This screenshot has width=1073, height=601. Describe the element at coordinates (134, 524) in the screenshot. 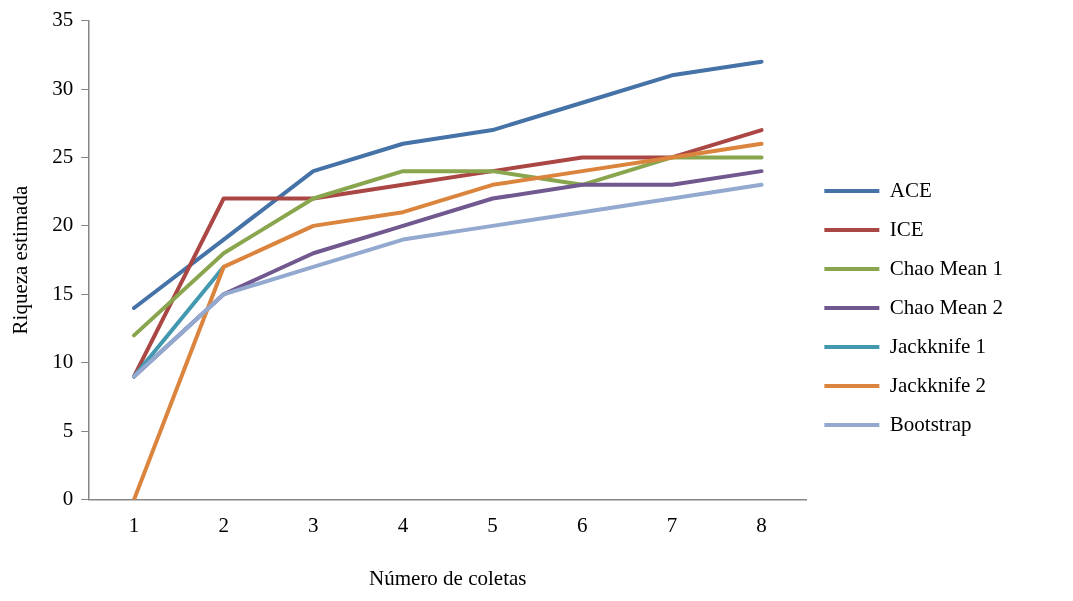

I see `x-tick-label: 1` at that location.